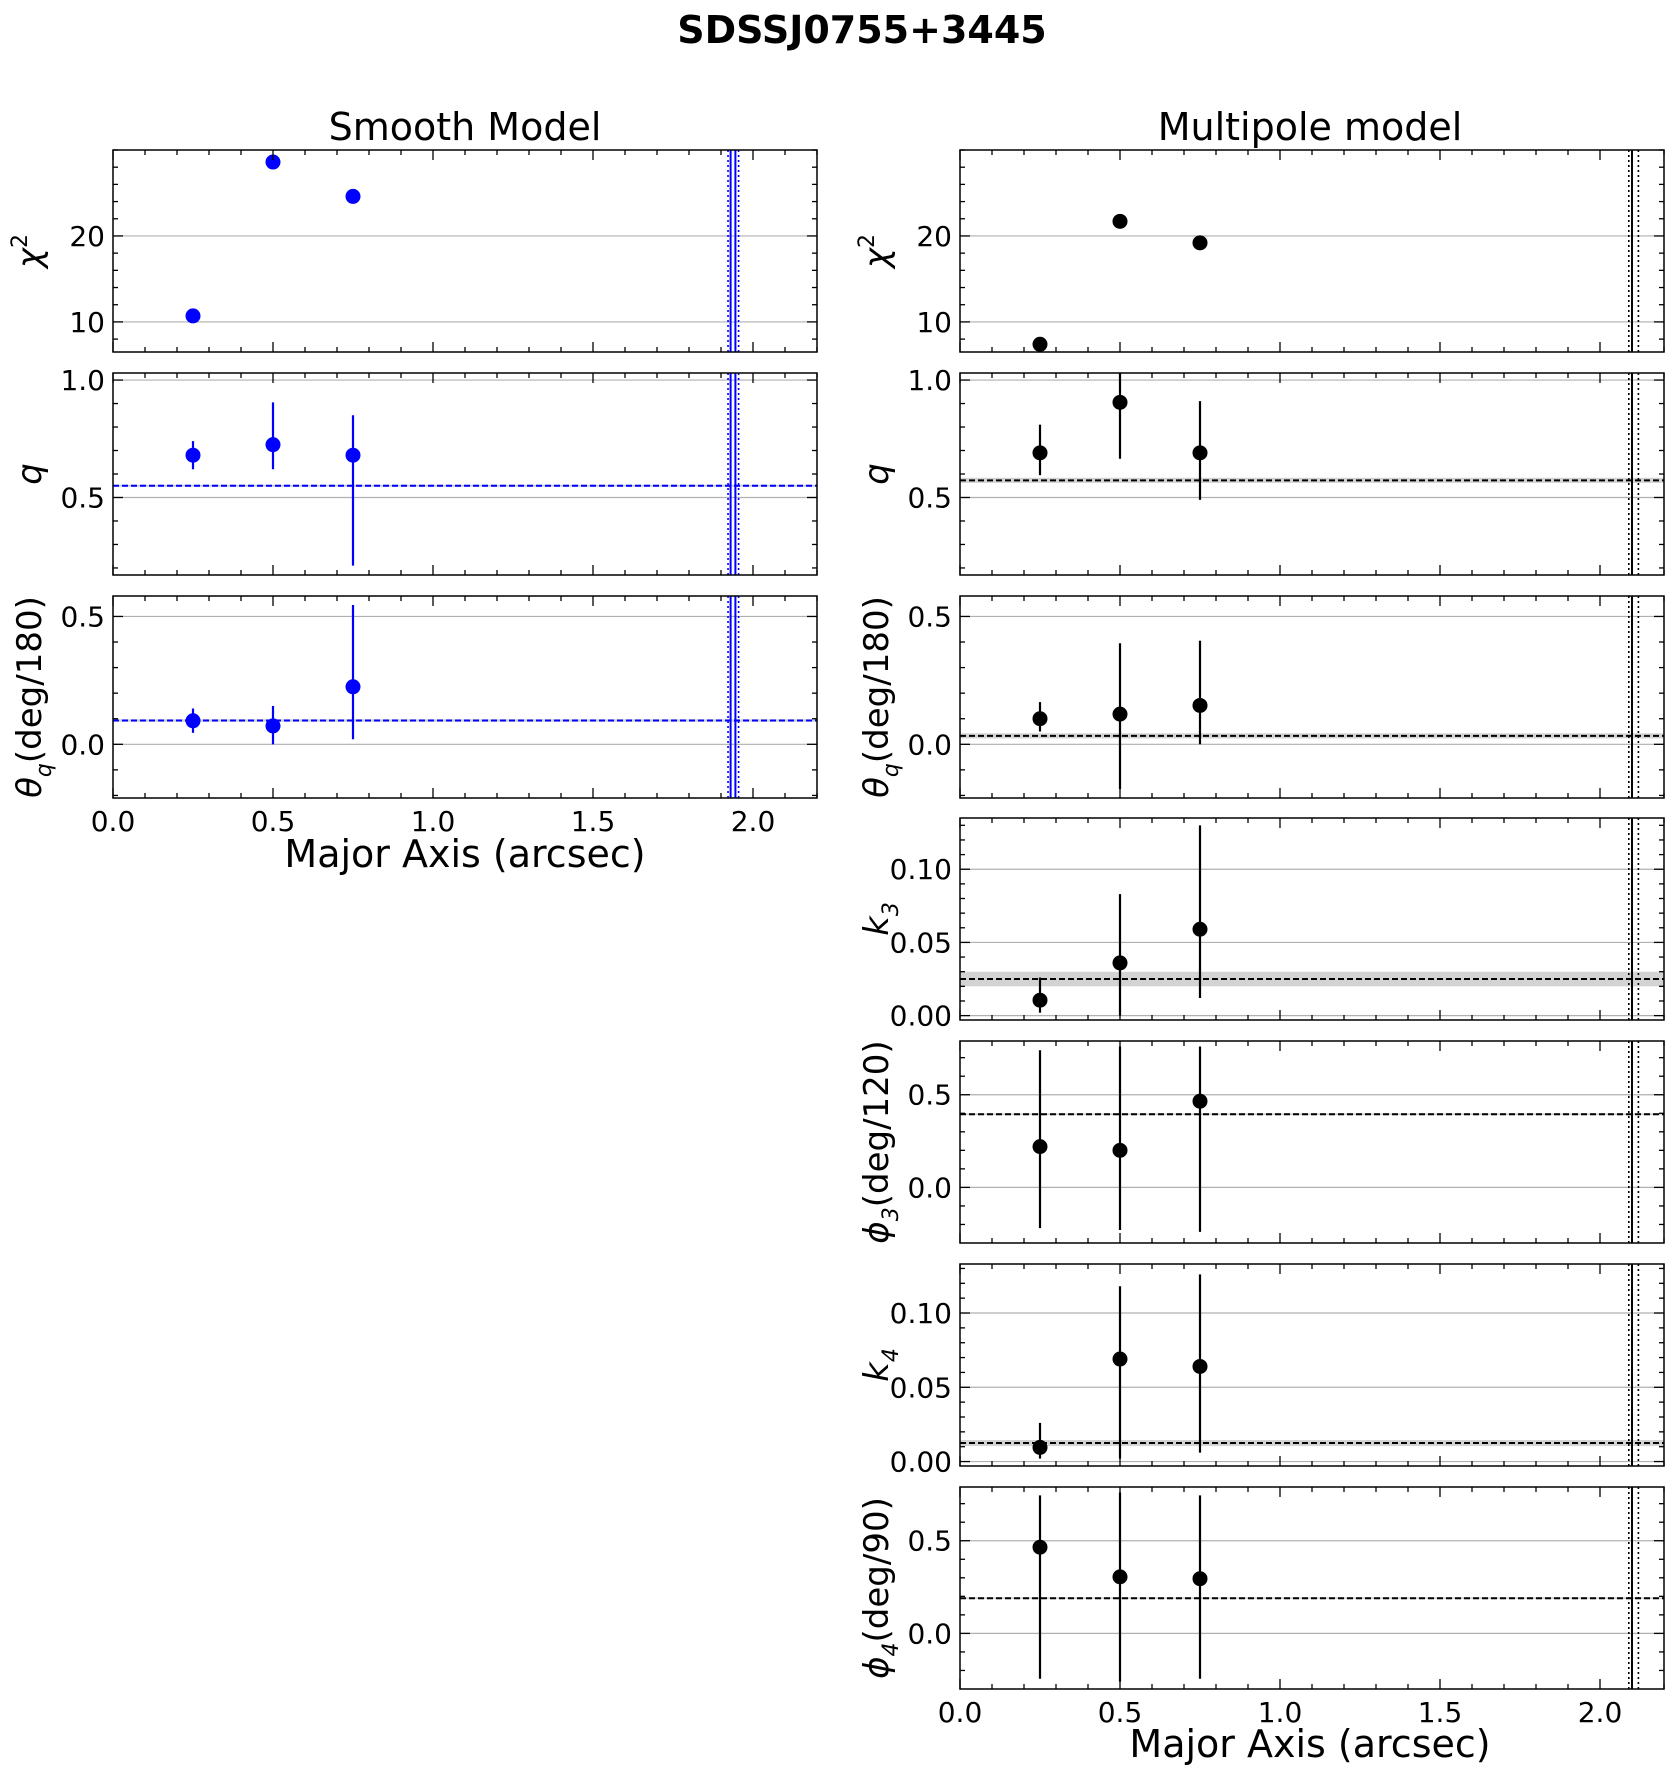 Image resolution: width=1673 pixels, height=1779 pixels. What do you see at coordinates (921, 942) in the screenshot?
I see `multi-k3-y-tick-label: 0.05` at bounding box center [921, 942].